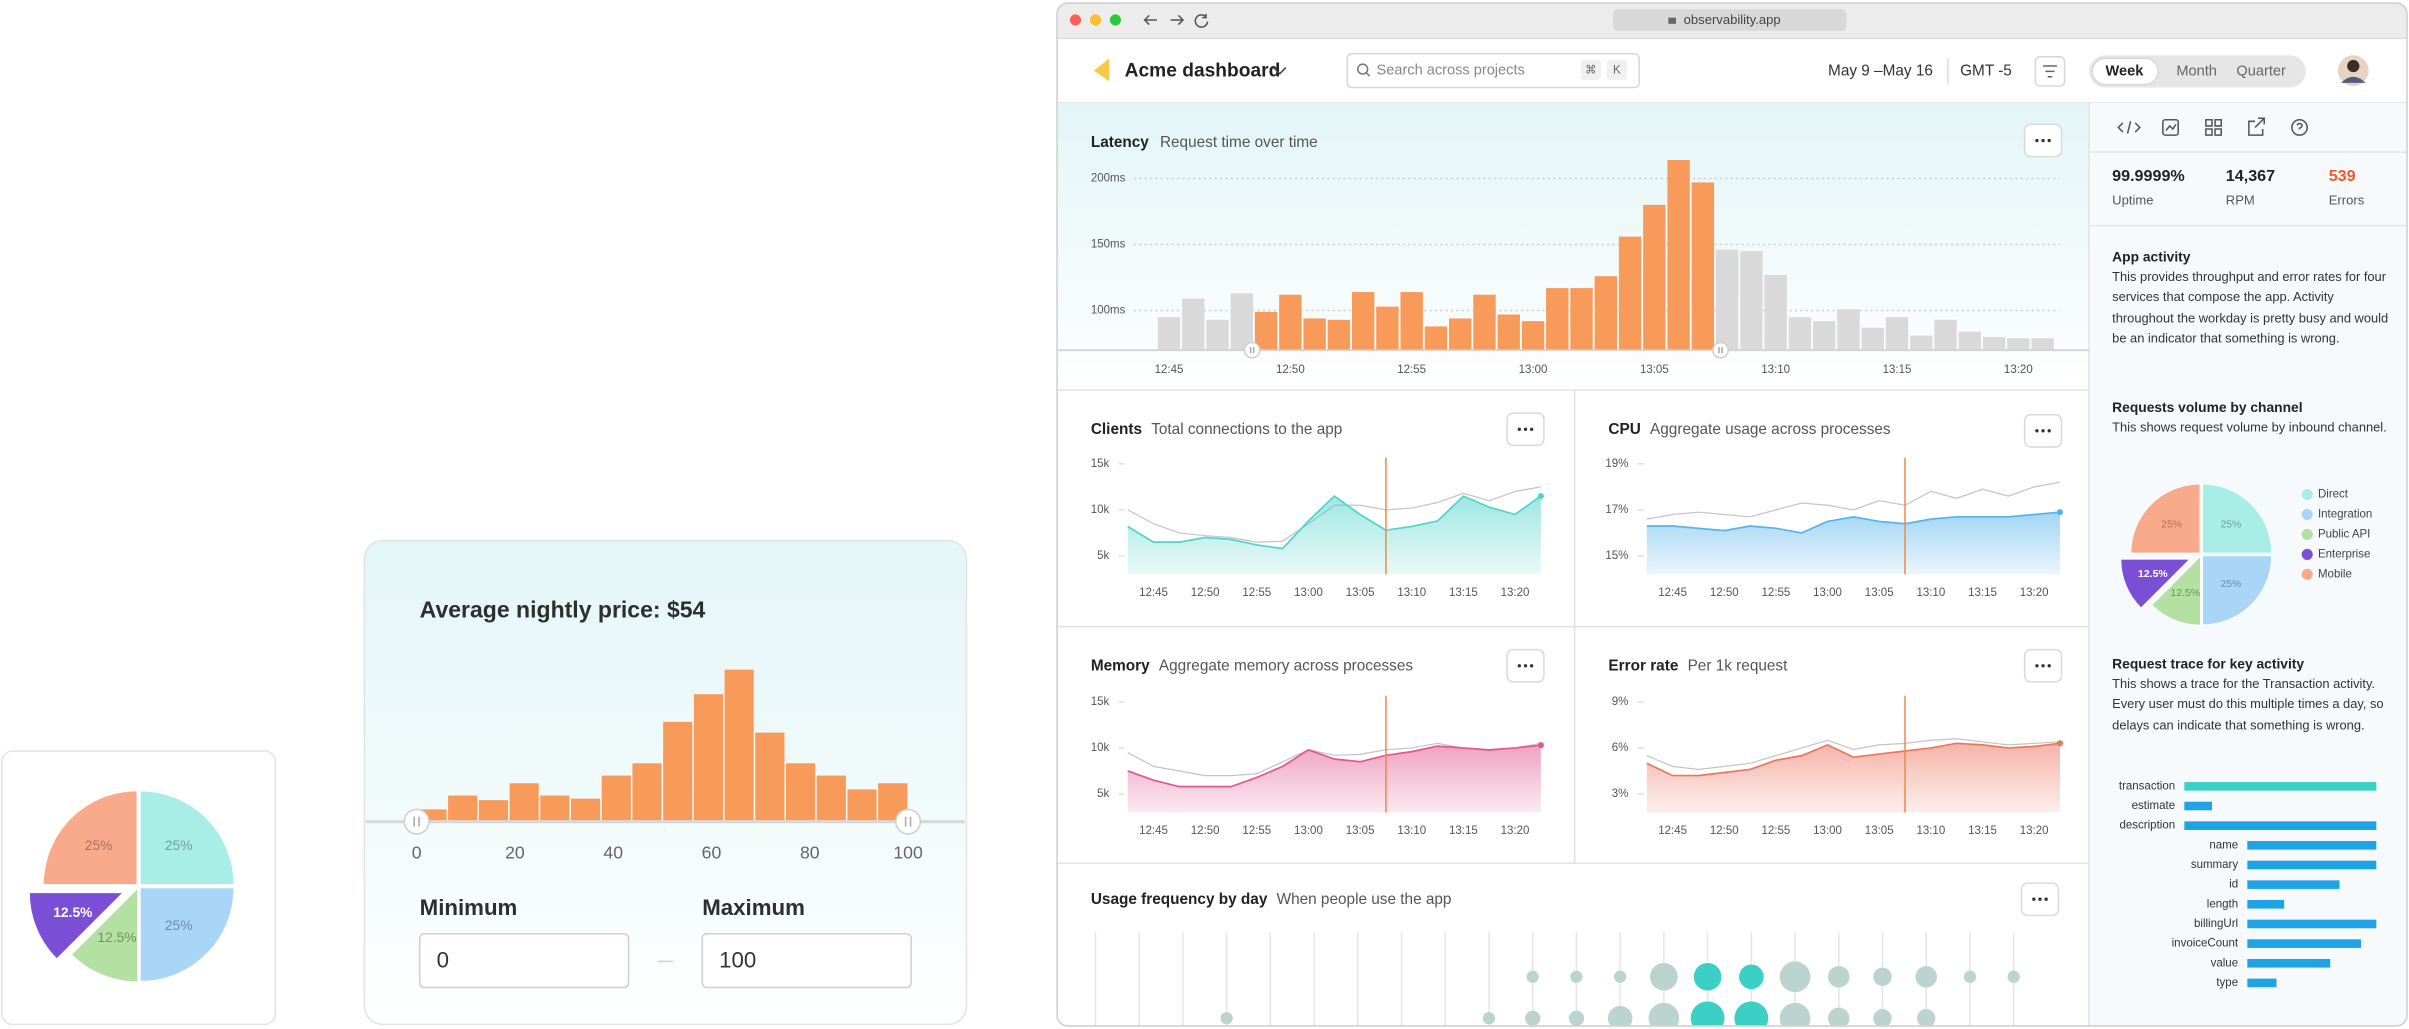  I want to click on period-option: Week, so click(2125, 71).